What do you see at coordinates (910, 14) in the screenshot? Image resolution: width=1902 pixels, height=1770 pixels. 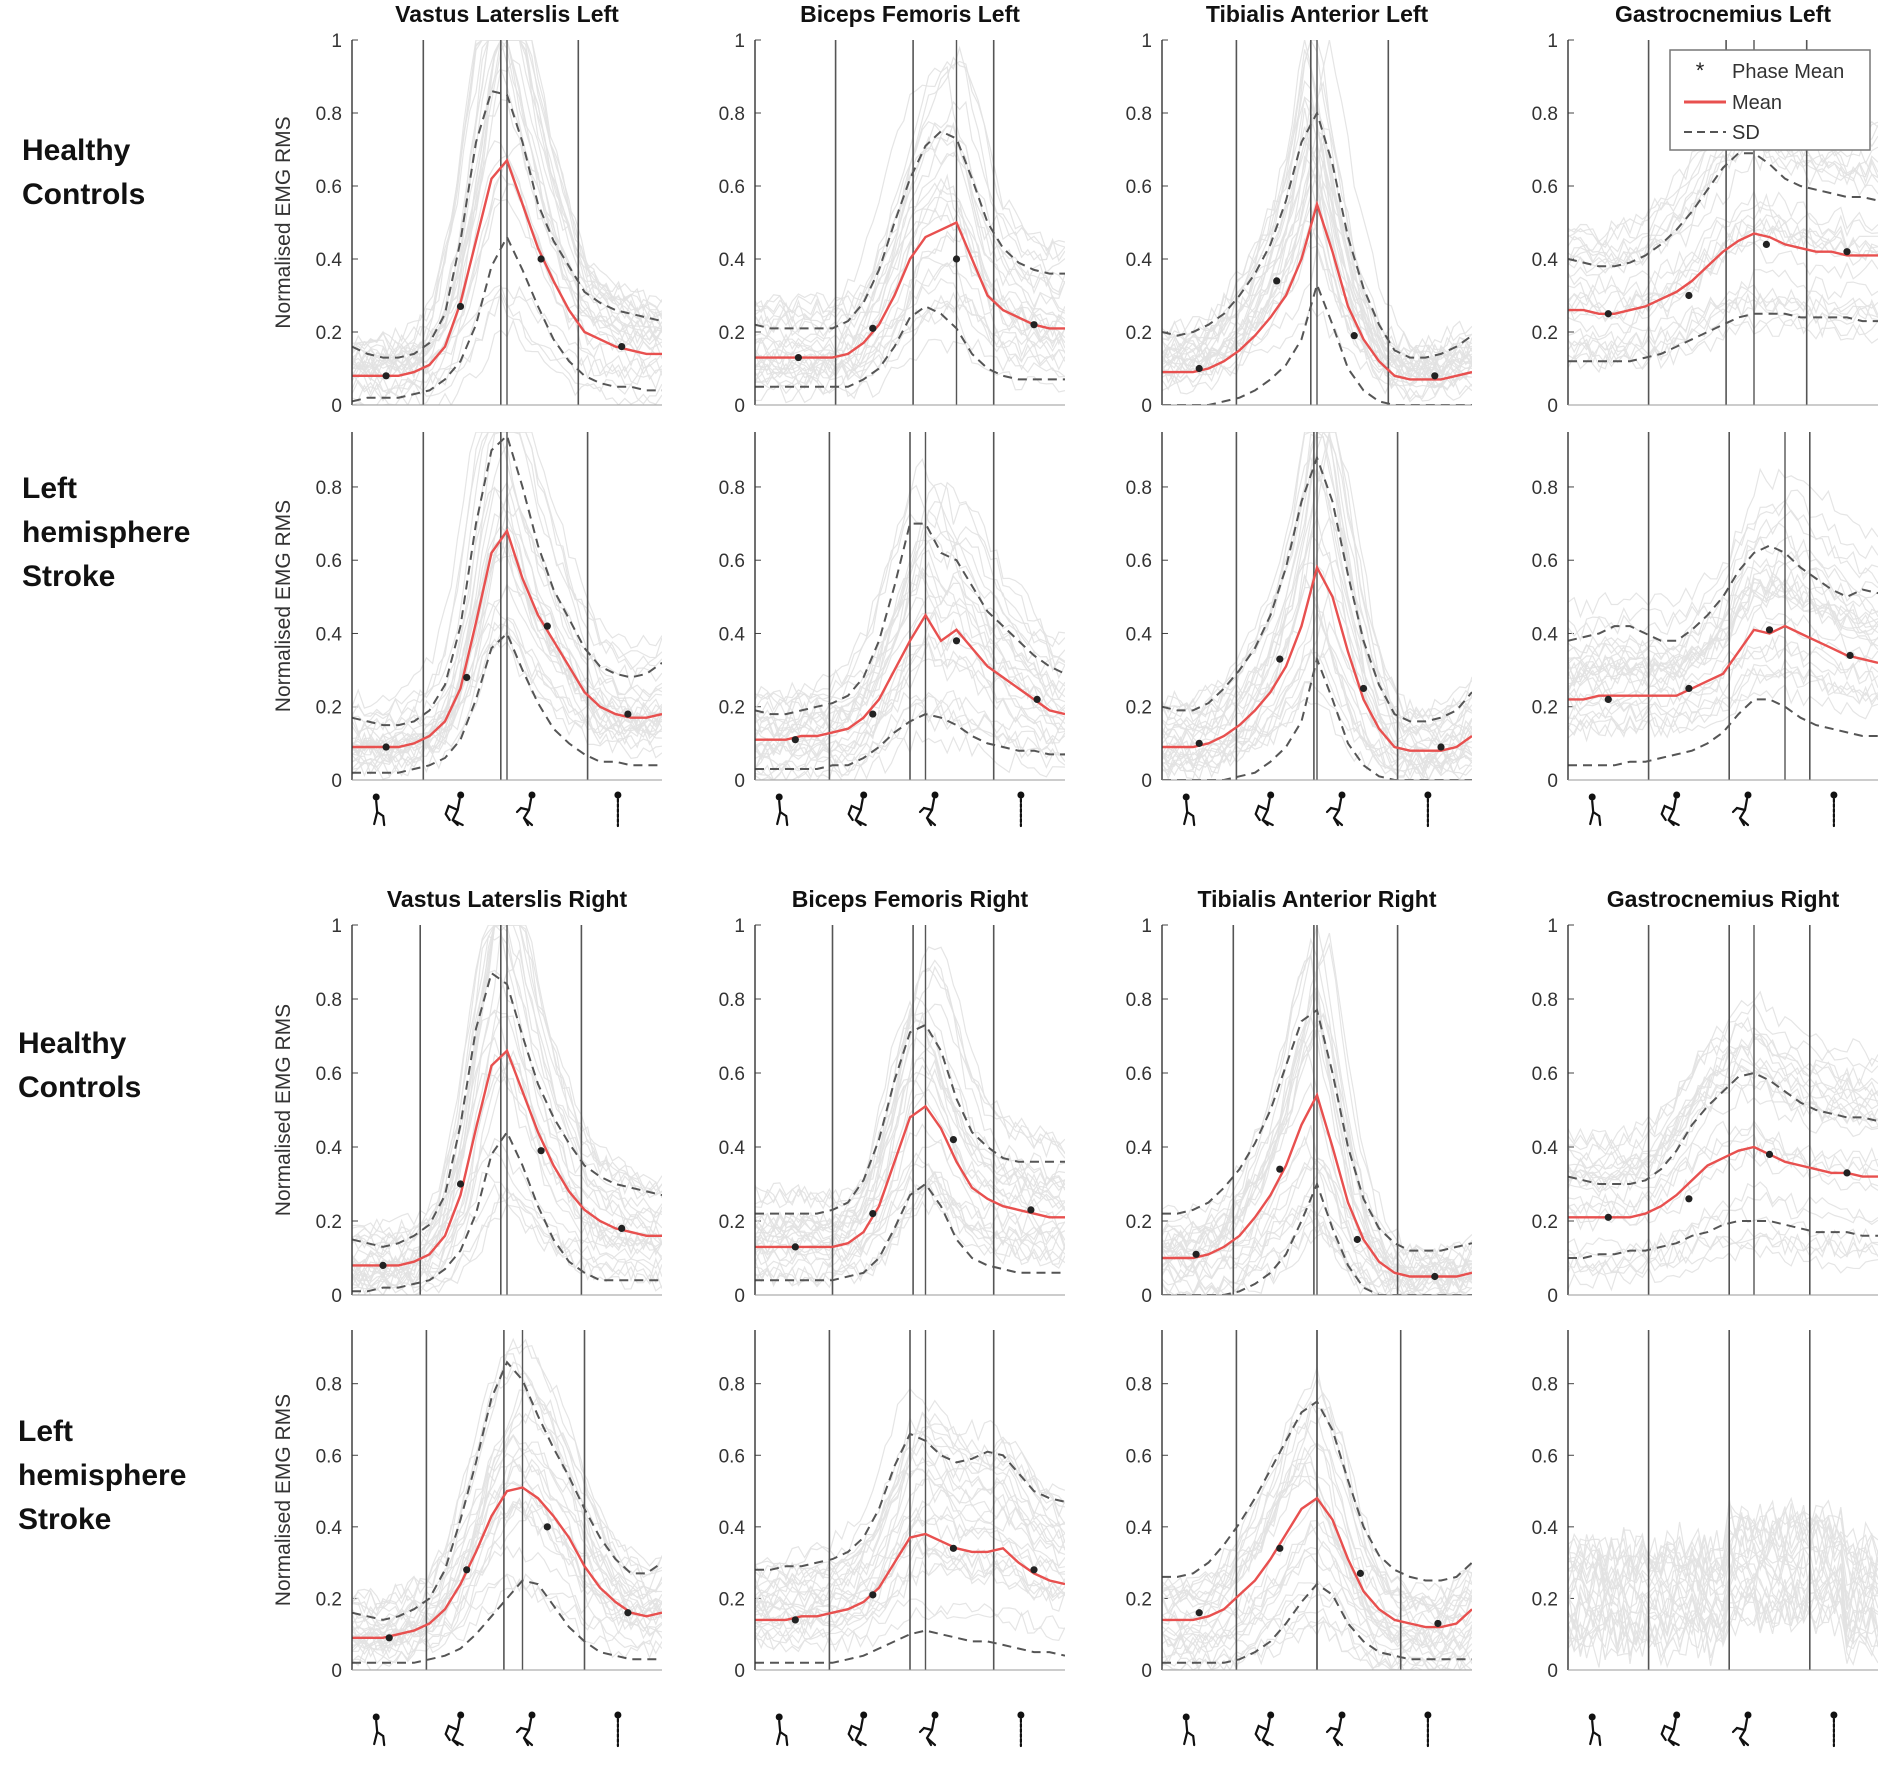 I see `panel-title: Biceps Femoris Left` at bounding box center [910, 14].